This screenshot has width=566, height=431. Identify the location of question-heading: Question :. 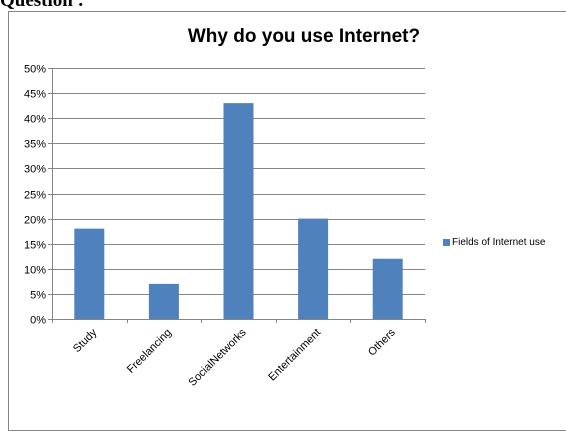
(42, 5).